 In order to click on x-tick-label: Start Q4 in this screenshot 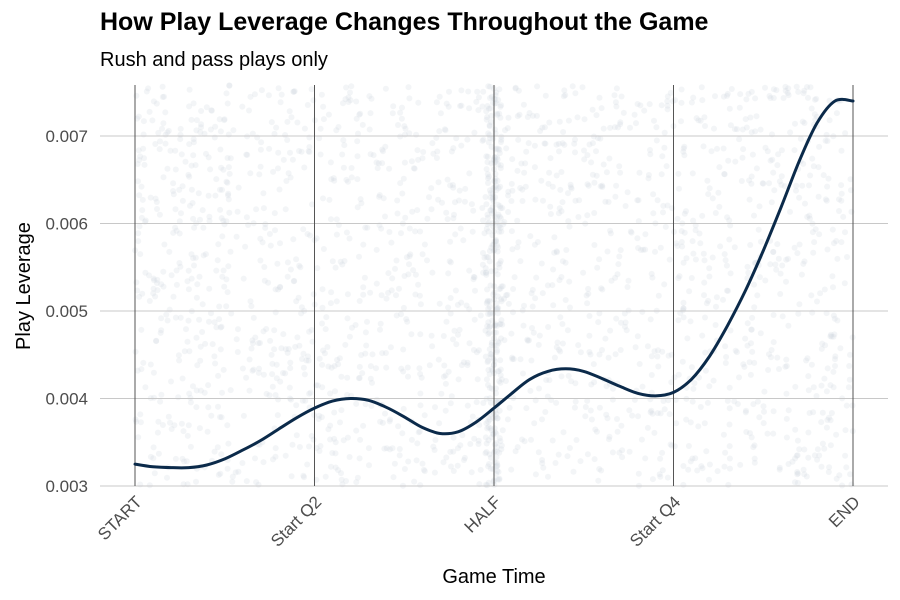, I will do `click(655, 521)`.